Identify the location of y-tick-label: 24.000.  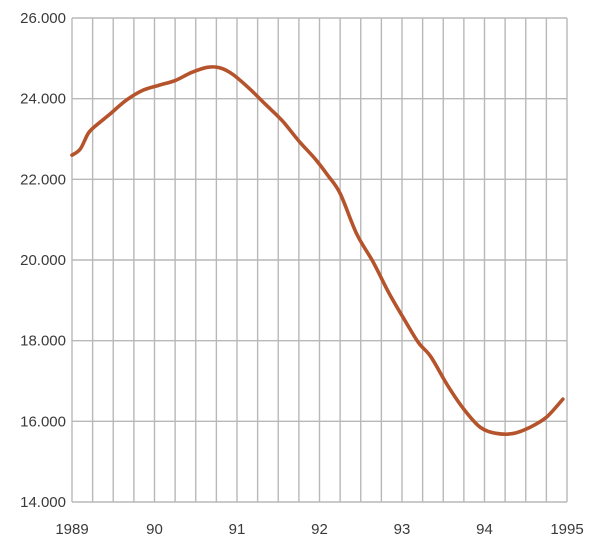
(43, 99).